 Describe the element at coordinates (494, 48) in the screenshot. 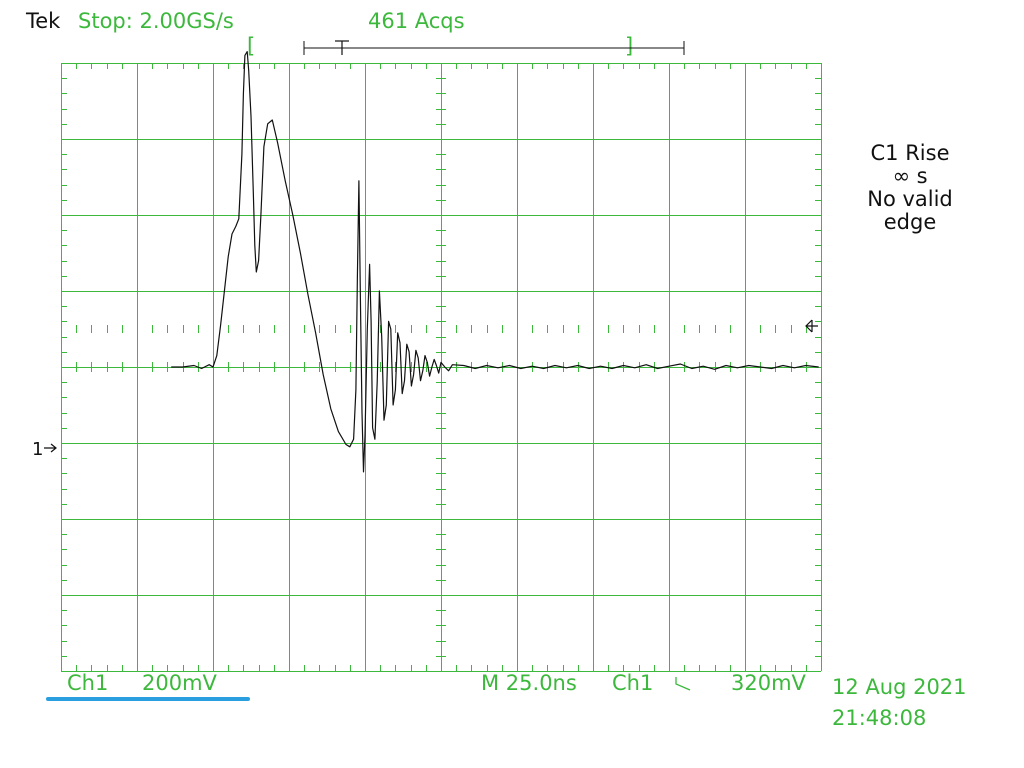

I see `record-position-bar` at that location.